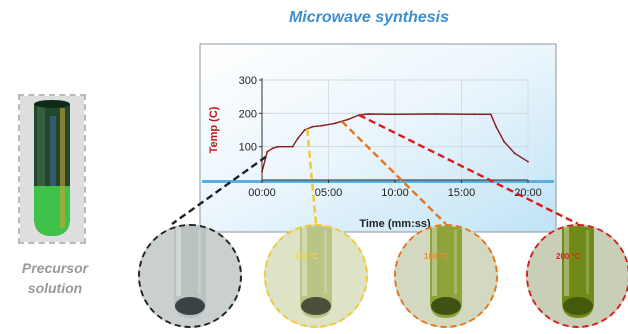 This screenshot has height=334, width=628. I want to click on x-axis-label: Time (mm:ss), so click(395, 224).